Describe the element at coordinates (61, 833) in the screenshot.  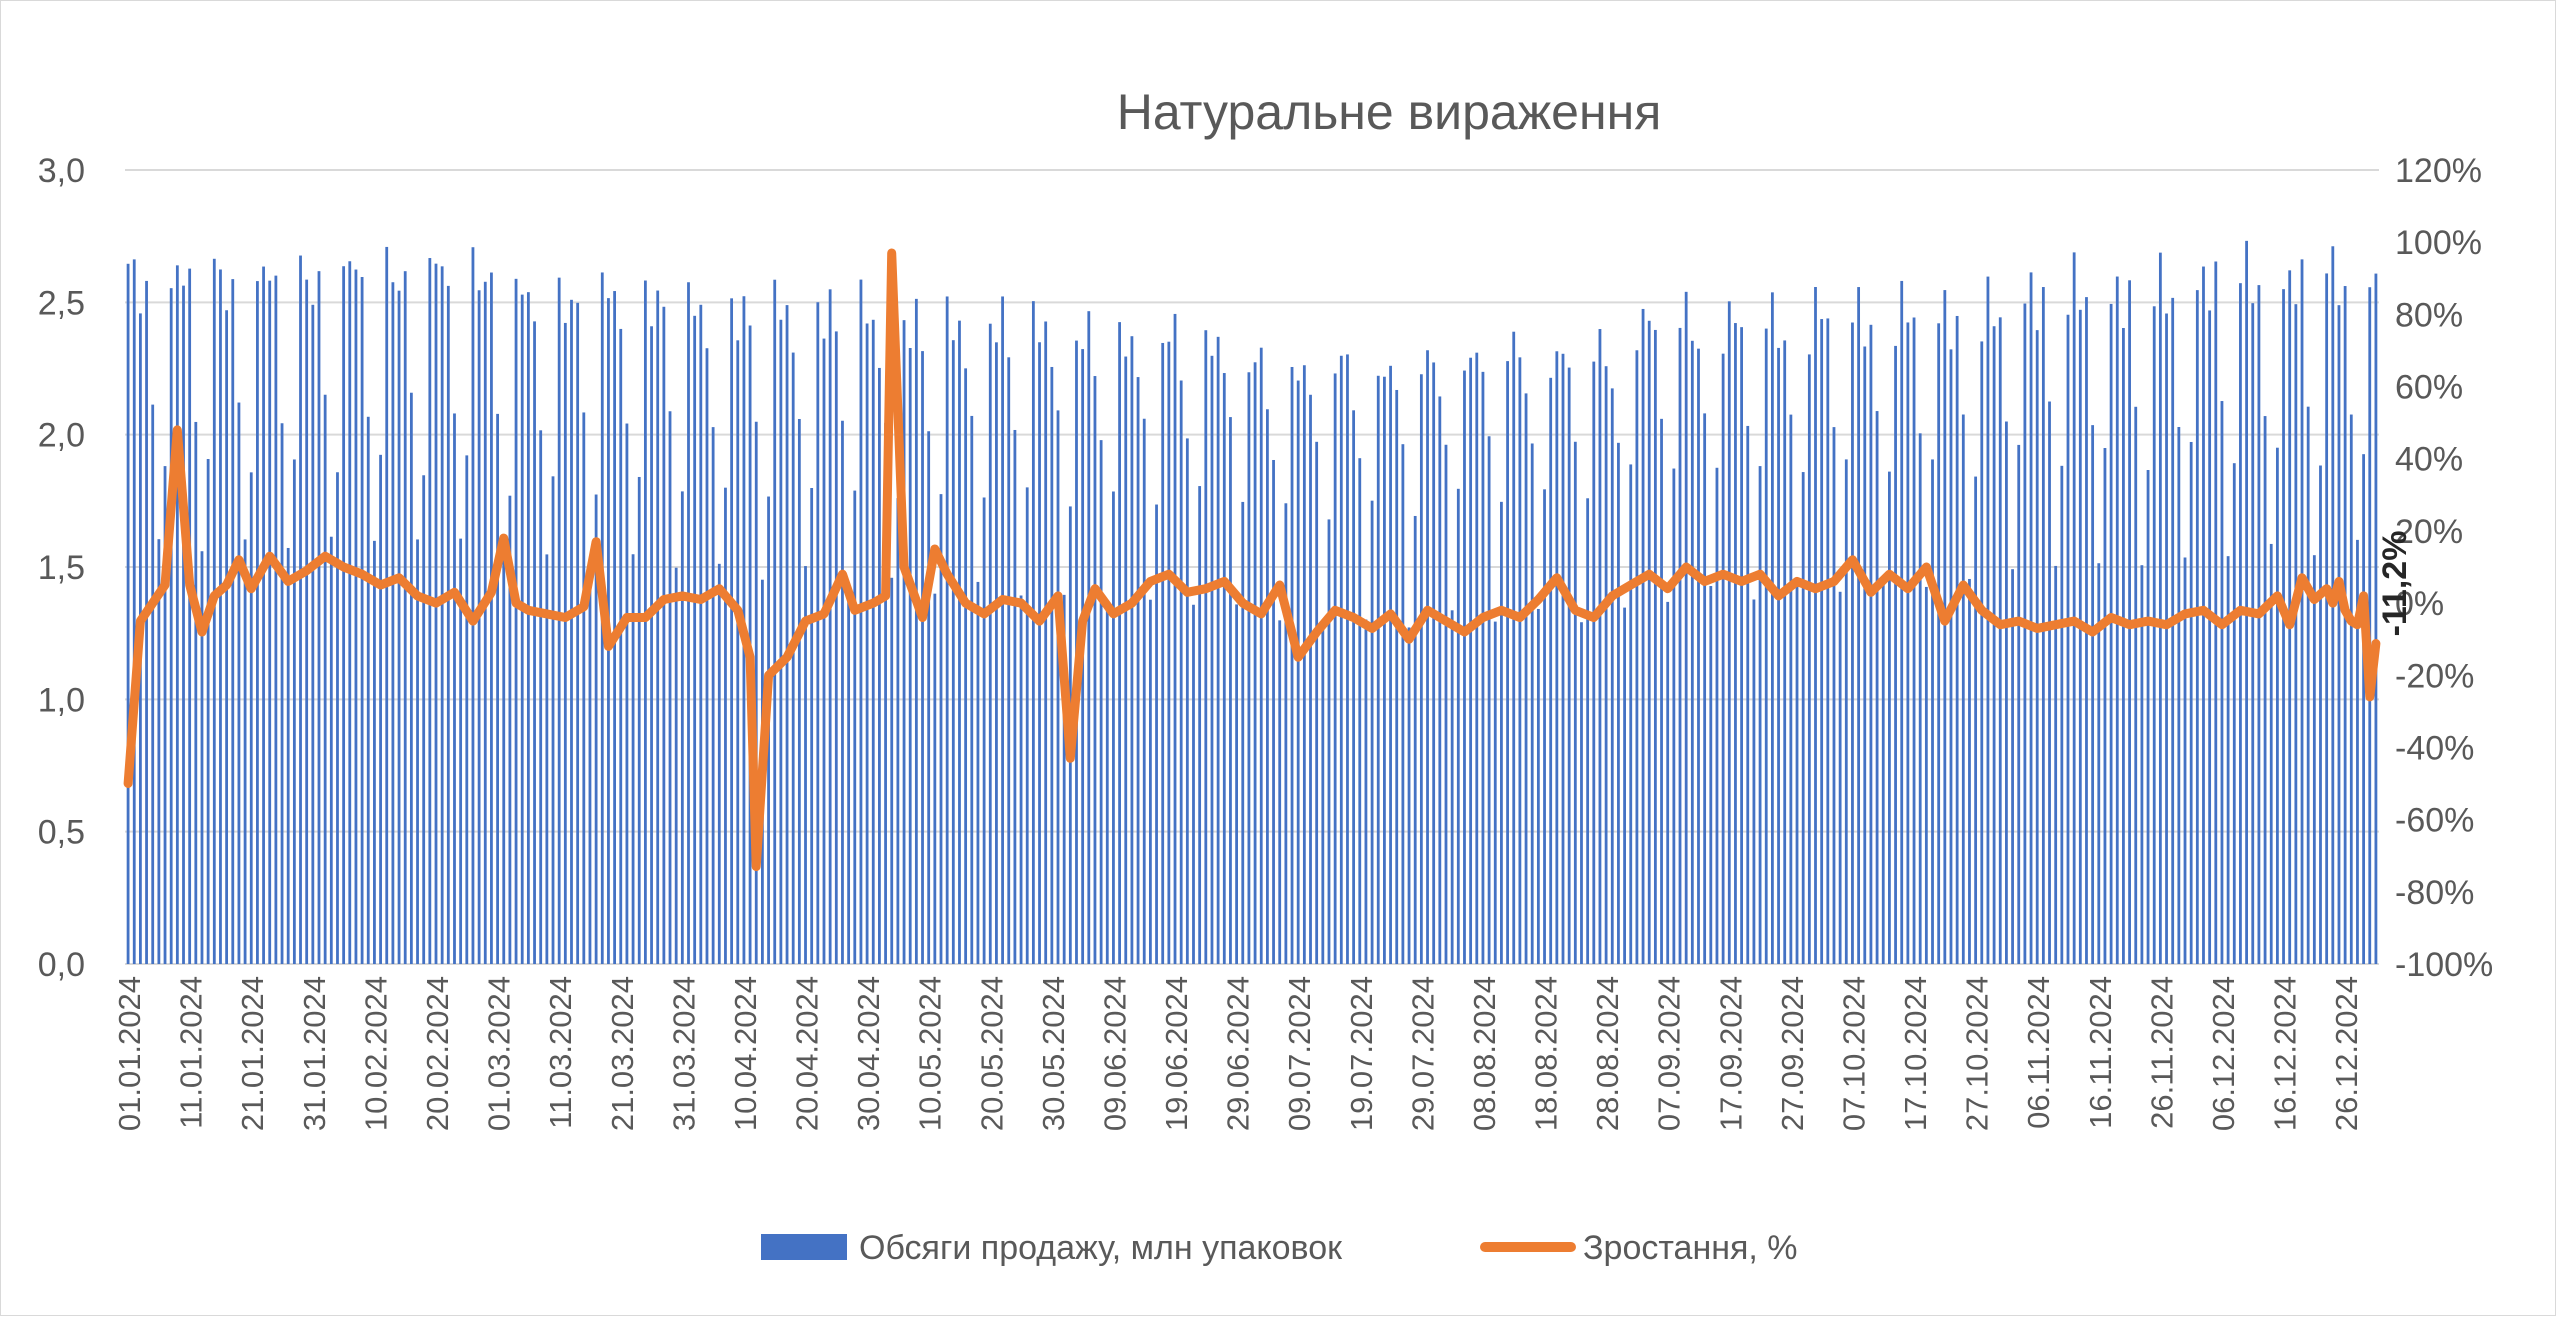
I see `y-left-tick-label: 0,5` at that location.